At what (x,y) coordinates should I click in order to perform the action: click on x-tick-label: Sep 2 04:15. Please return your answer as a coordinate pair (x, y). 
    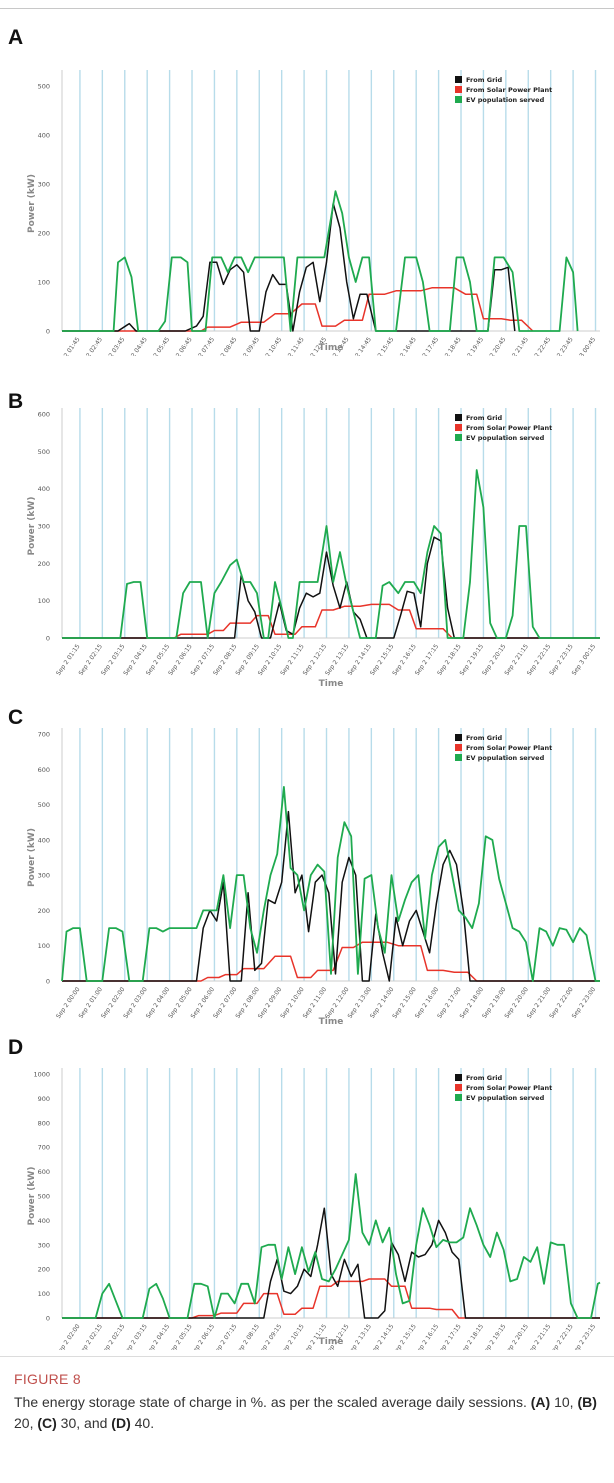
    Looking at the image, I should click on (158, 1336).